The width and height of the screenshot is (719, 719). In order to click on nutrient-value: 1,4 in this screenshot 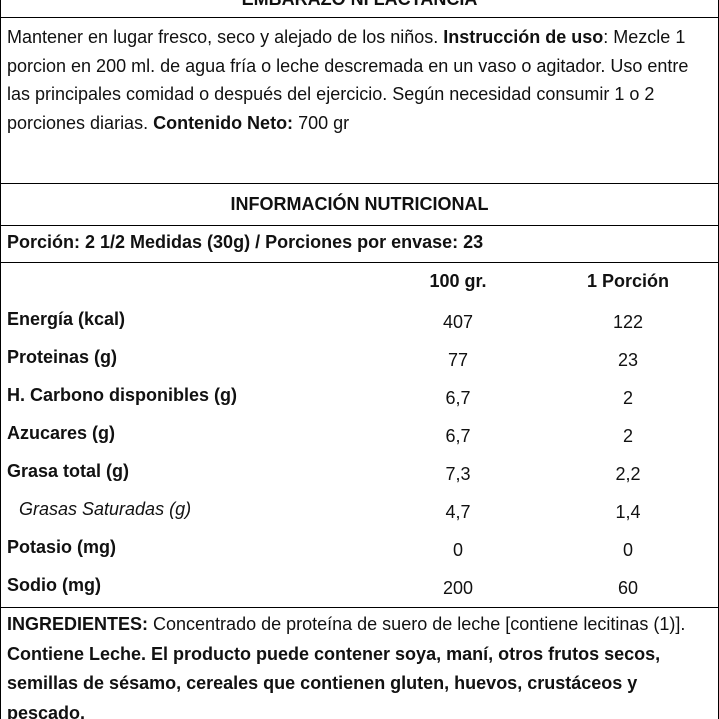, I will do `click(628, 512)`.